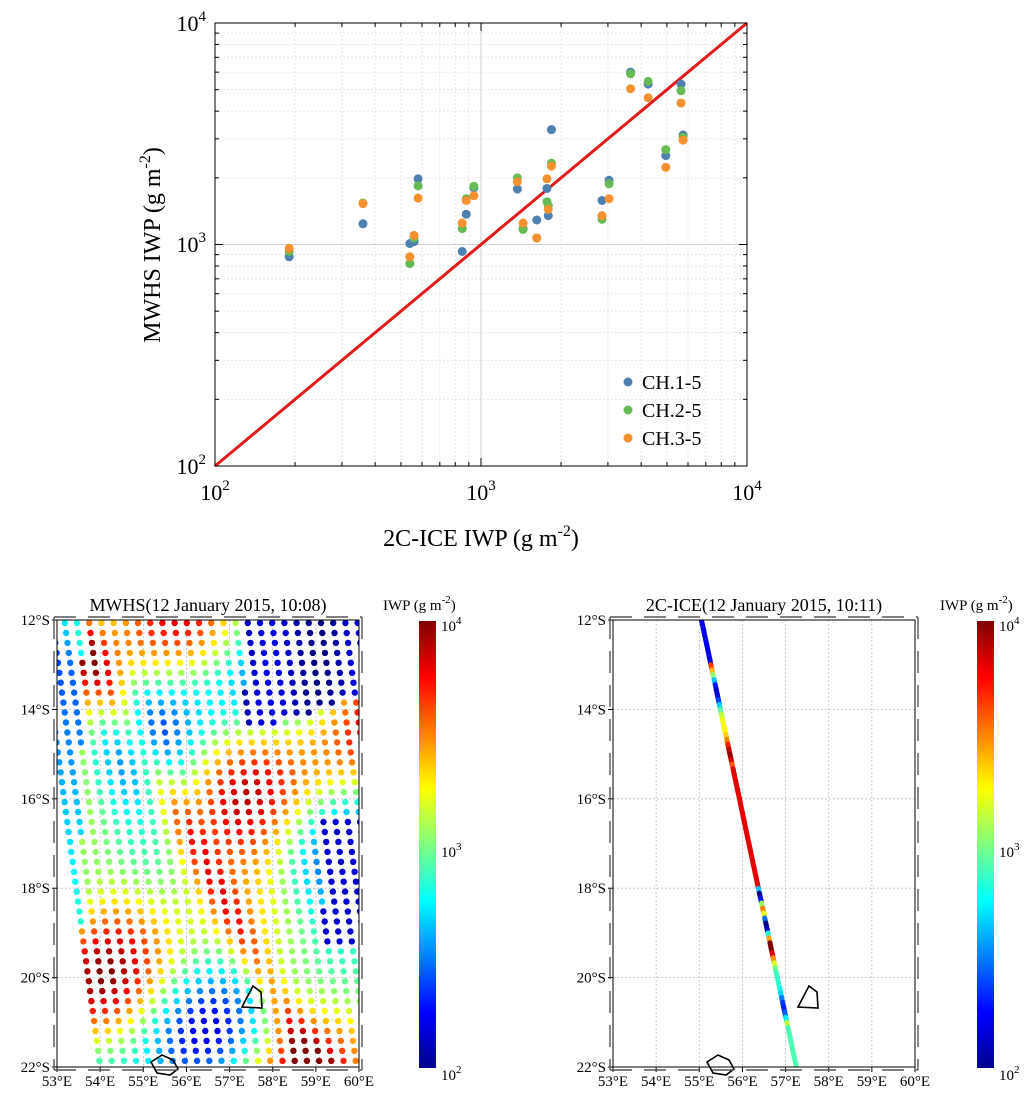  Describe the element at coordinates (985, 844) in the screenshot. I see `colorbar-2c-ice` at that location.